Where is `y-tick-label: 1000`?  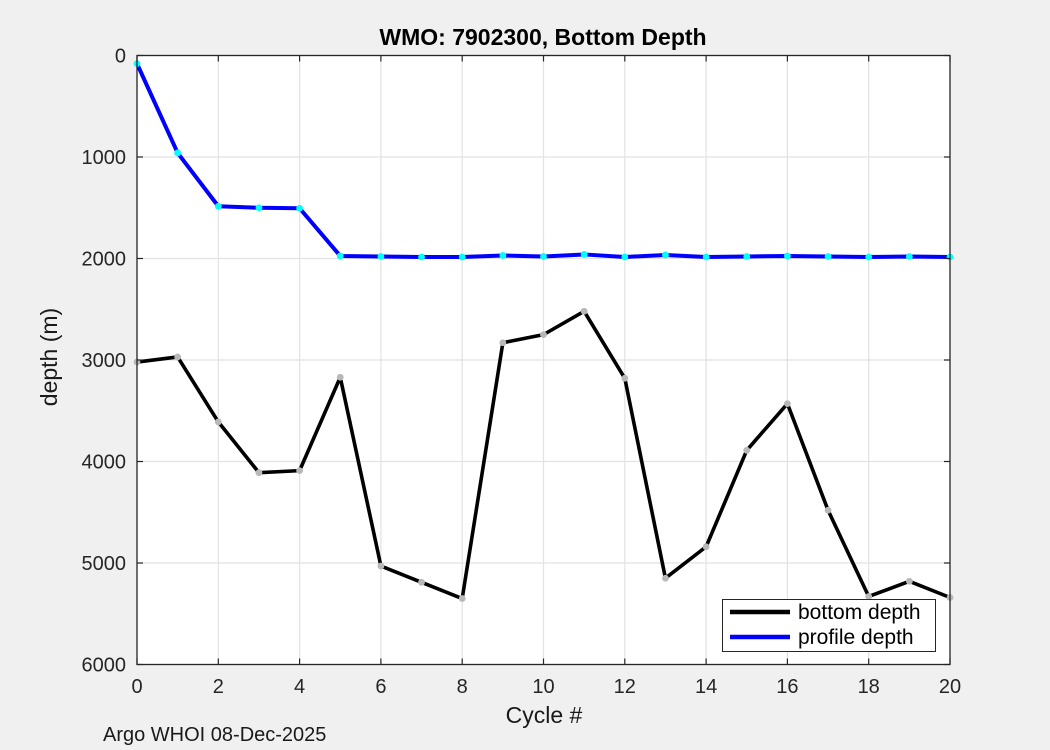 y-tick-label: 1000 is located at coordinates (104, 158).